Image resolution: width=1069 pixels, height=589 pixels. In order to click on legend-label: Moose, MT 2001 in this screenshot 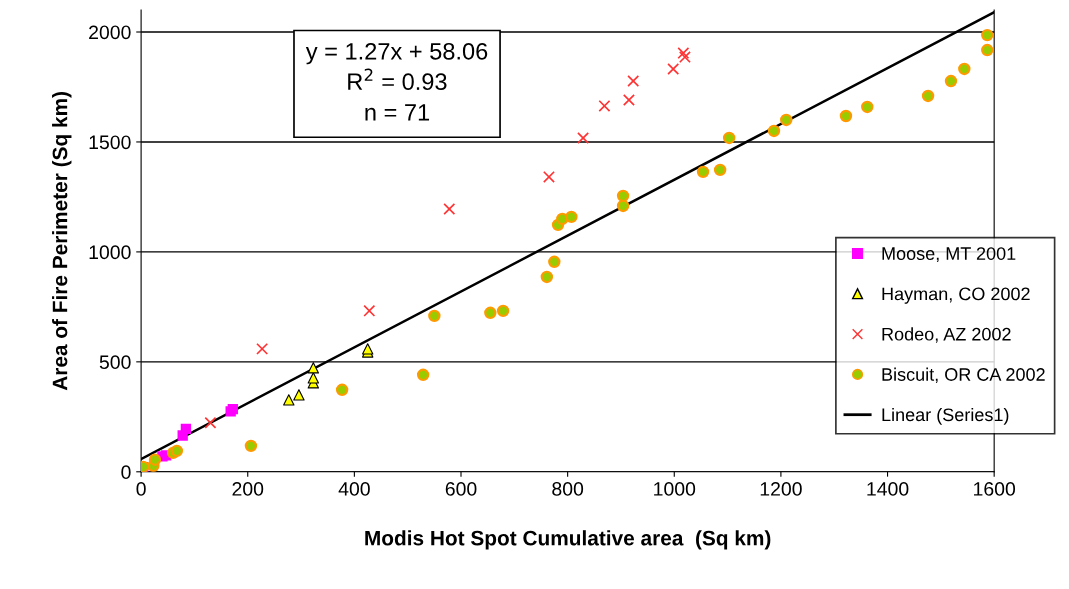, I will do `click(949, 255)`.